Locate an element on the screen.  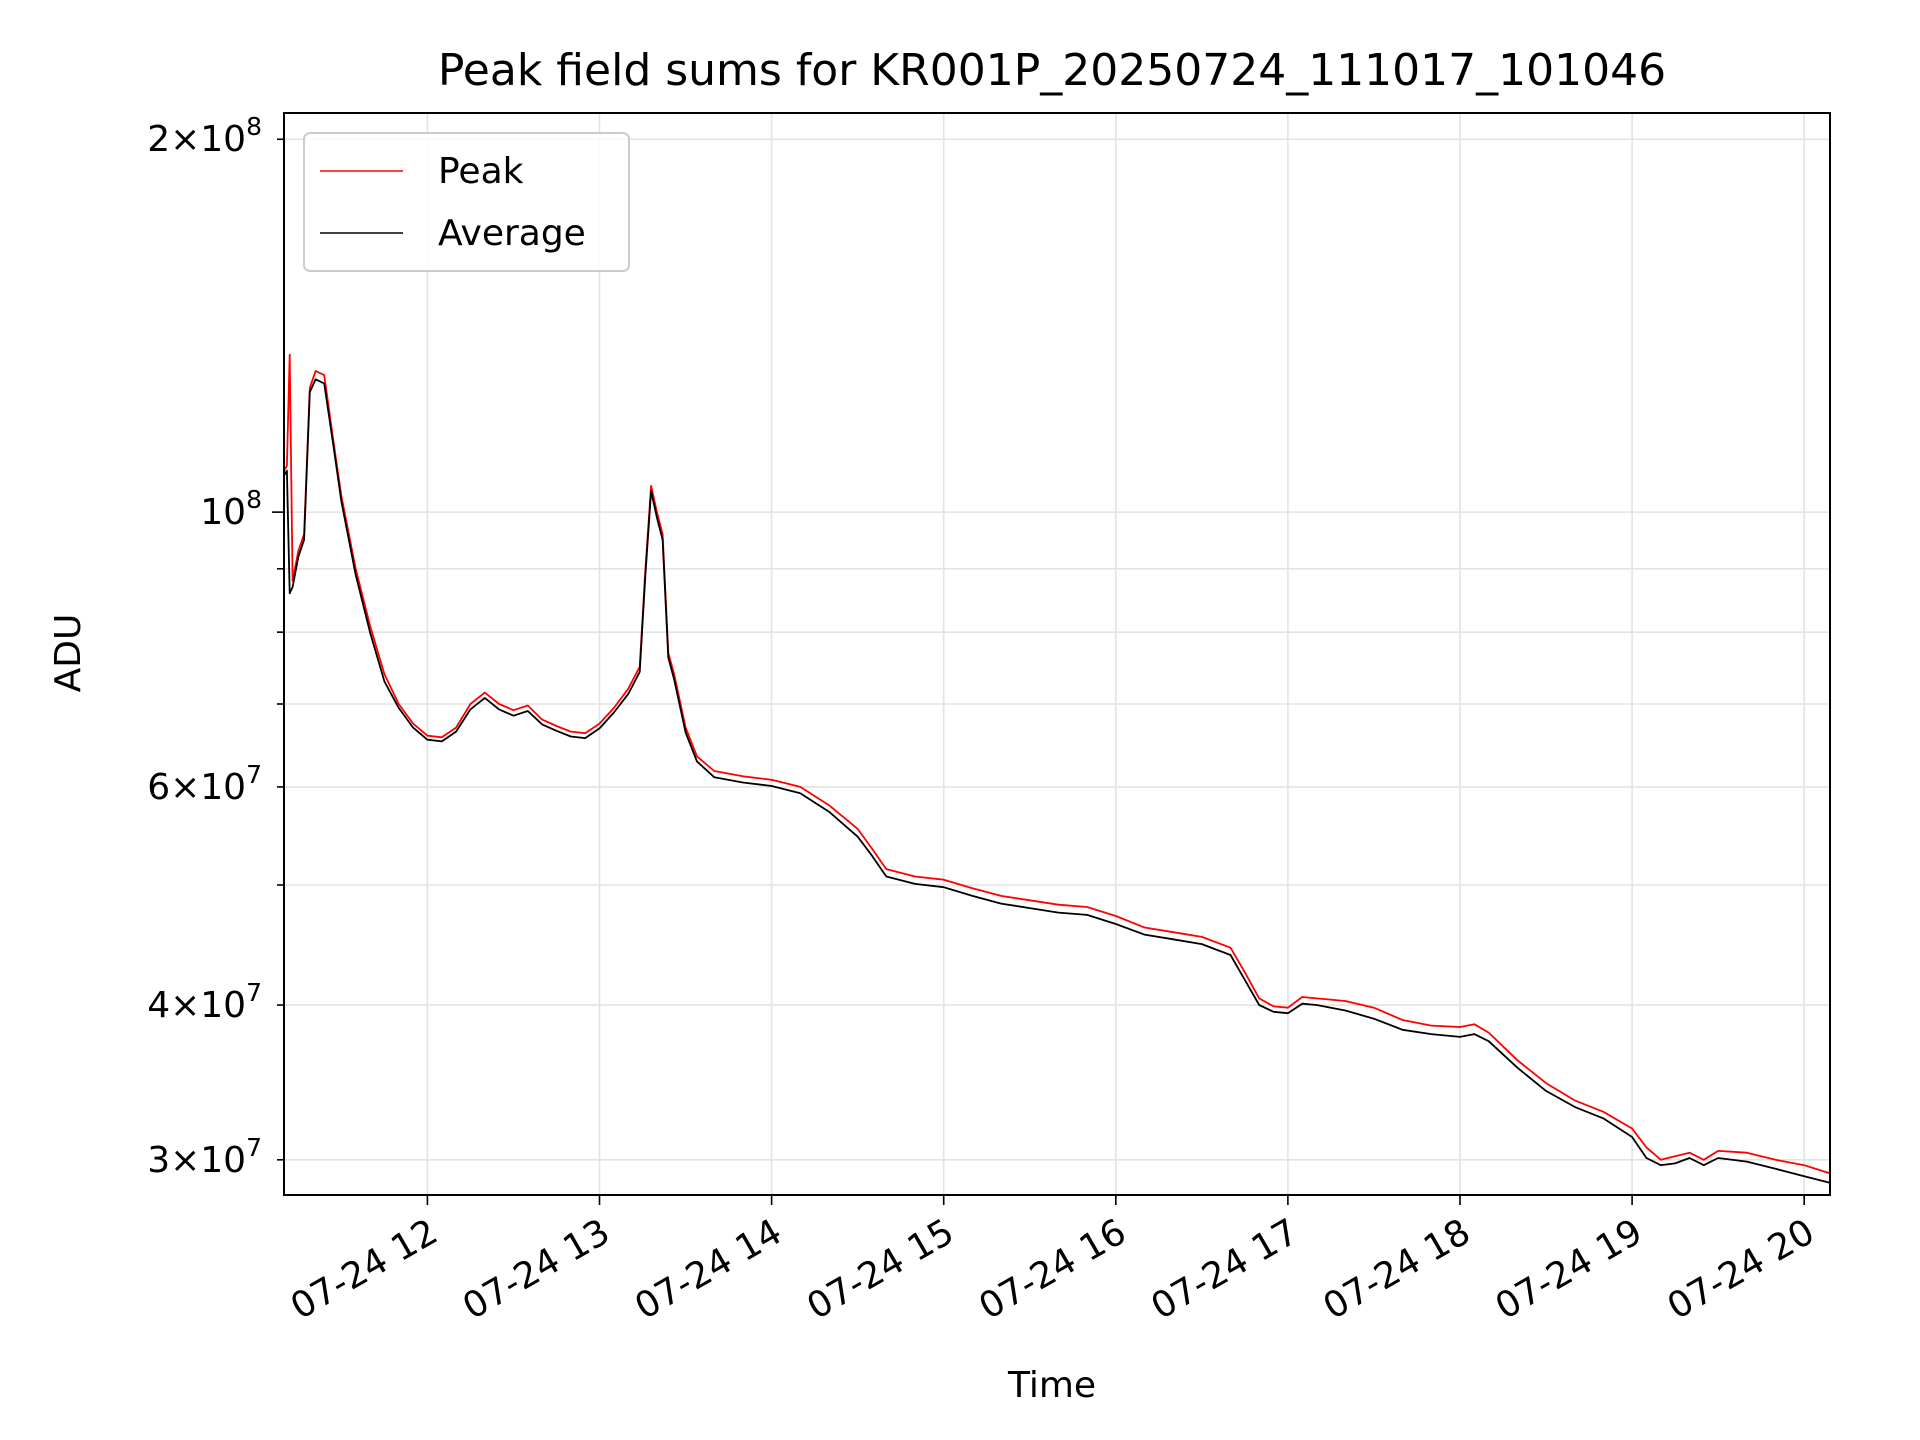
y-tick-label-mantissa: 3 is located at coordinates (158, 1160).